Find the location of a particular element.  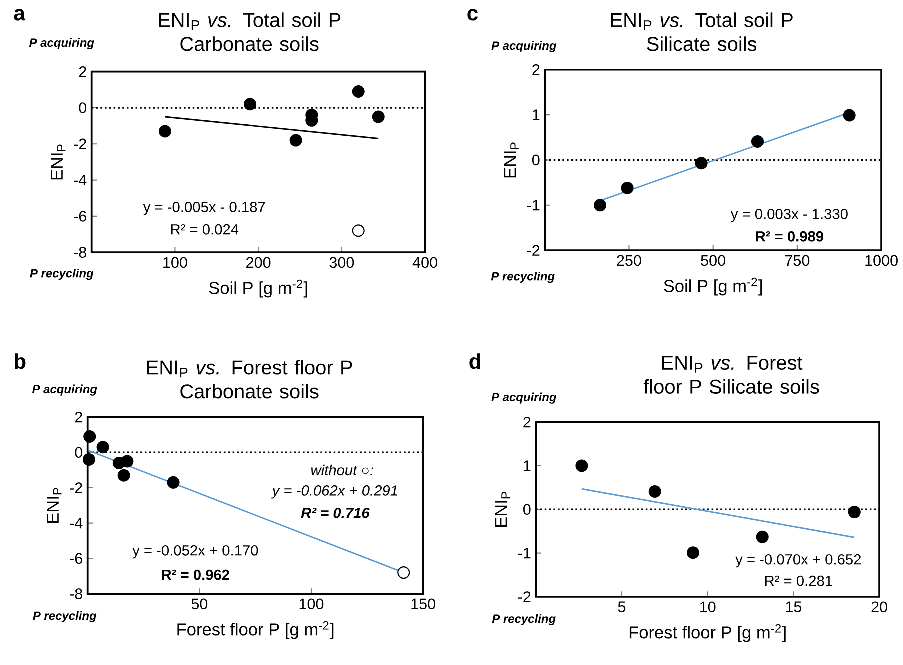

annotation: y = -0.070x + 0.652 is located at coordinates (799, 561).